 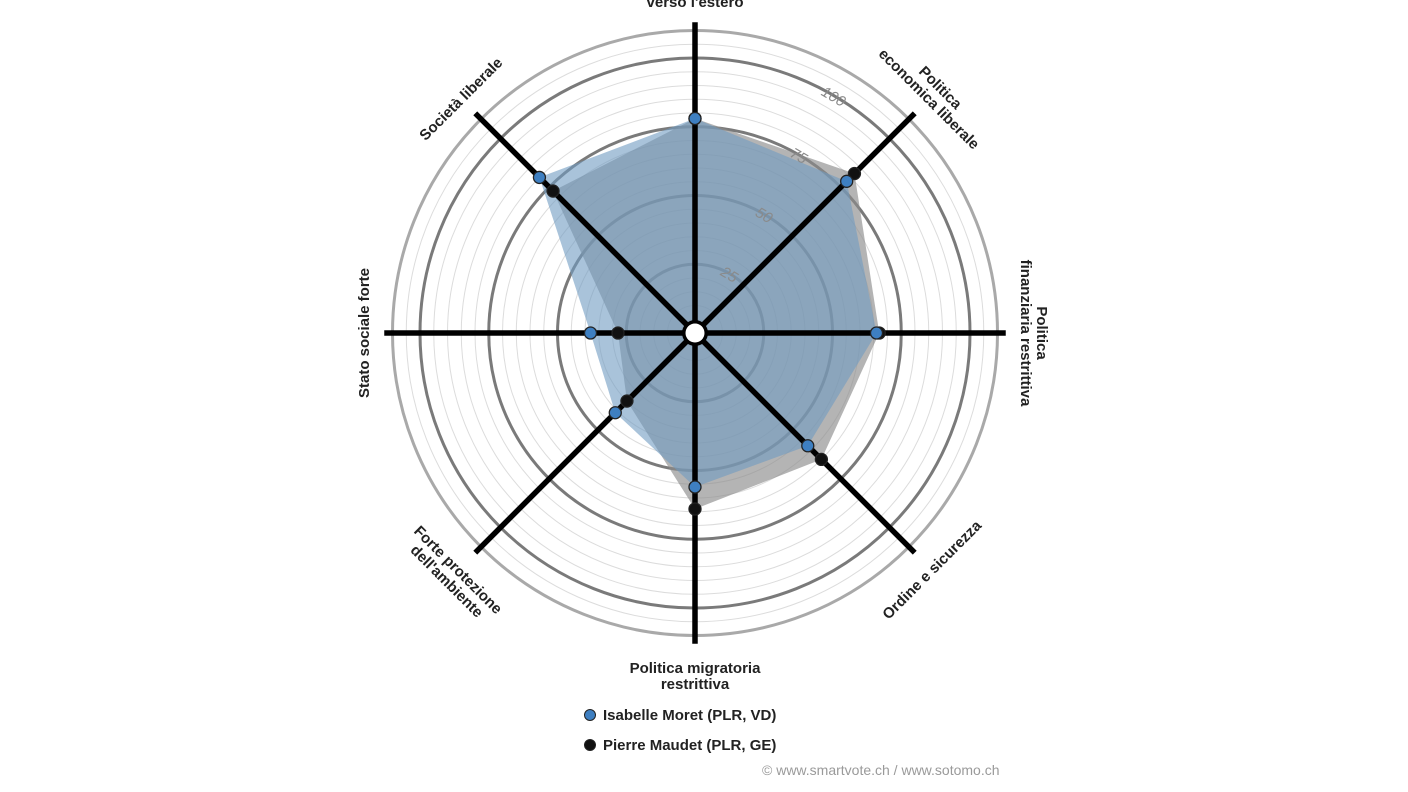 I want to click on axis-label-group: Stato sociale forte, so click(x=364, y=333).